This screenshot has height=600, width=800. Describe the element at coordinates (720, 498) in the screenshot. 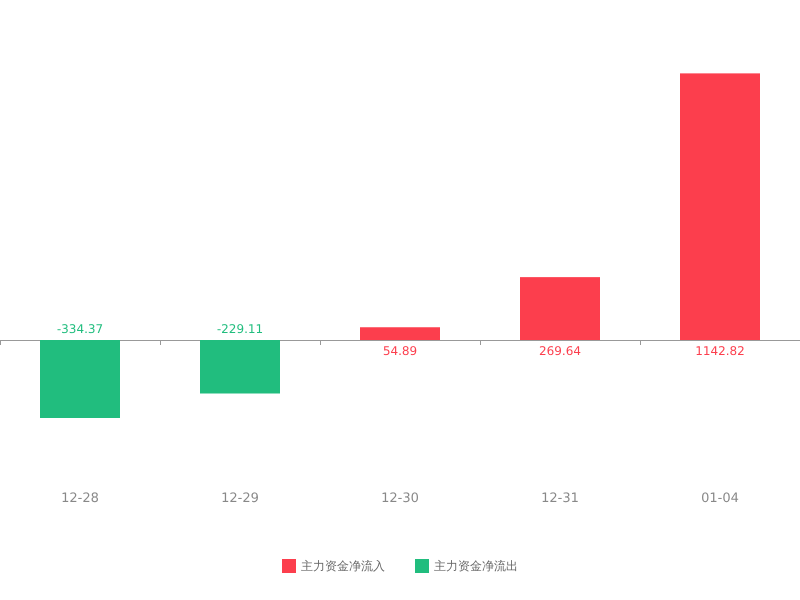

I see `x-tick-label: 01-04` at that location.